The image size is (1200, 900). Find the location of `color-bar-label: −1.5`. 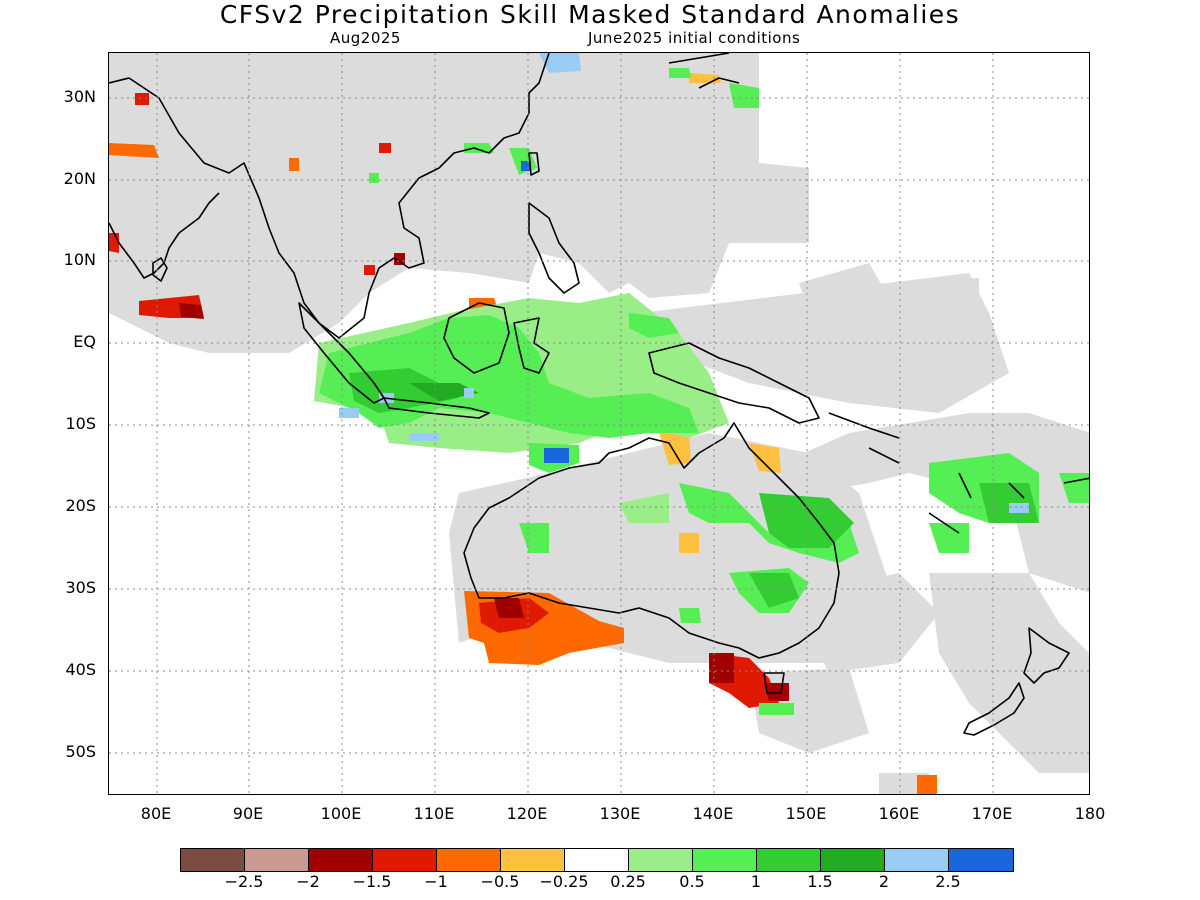

color-bar-label: −1.5 is located at coordinates (372, 881).